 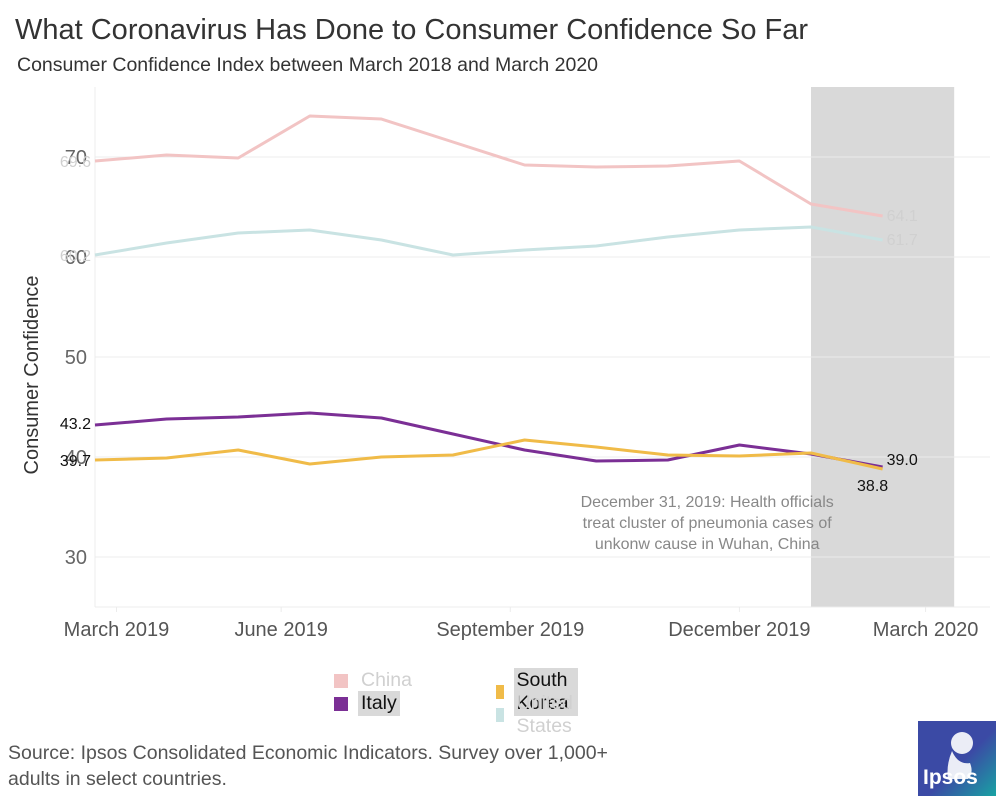 I want to click on legend-item-united-states: United States, so click(x=539, y=715).